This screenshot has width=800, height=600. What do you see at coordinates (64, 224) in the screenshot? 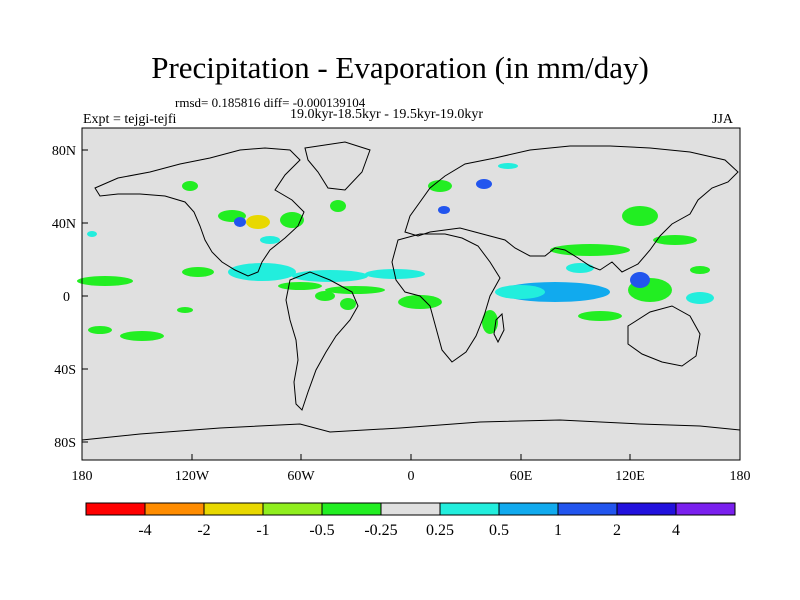
I see `lat-tick-label: 40N` at bounding box center [64, 224].